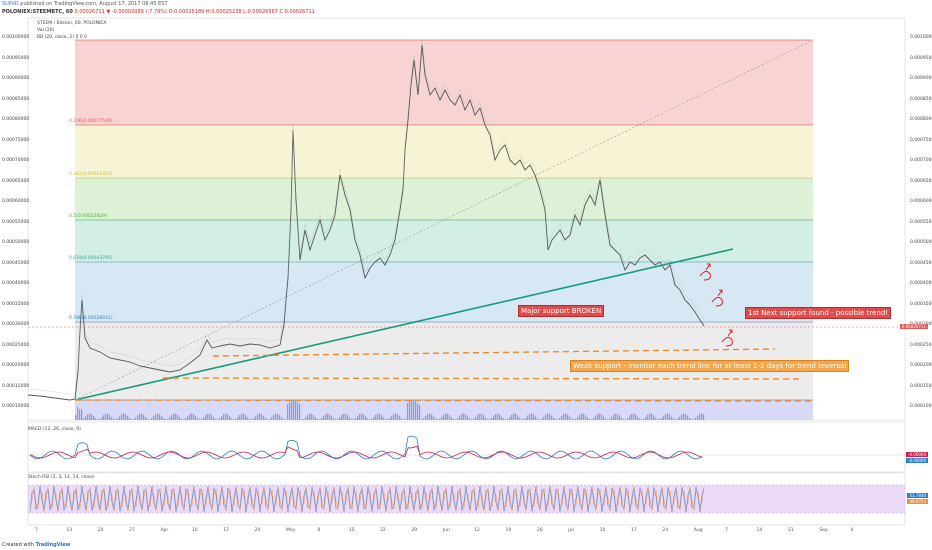  What do you see at coordinates (10, 4) in the screenshot?
I see `author-link: SUPxD` at bounding box center [10, 4].